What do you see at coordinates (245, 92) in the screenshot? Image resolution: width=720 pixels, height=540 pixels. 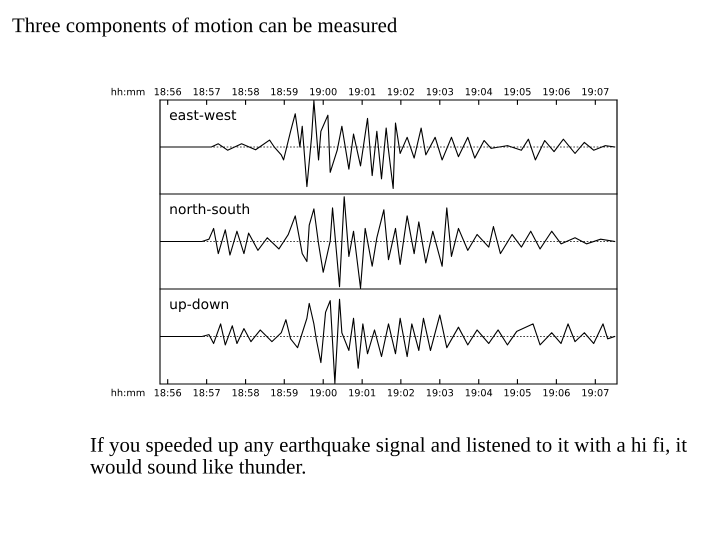 I see `x2-tick-label: 18:58` at bounding box center [245, 92].